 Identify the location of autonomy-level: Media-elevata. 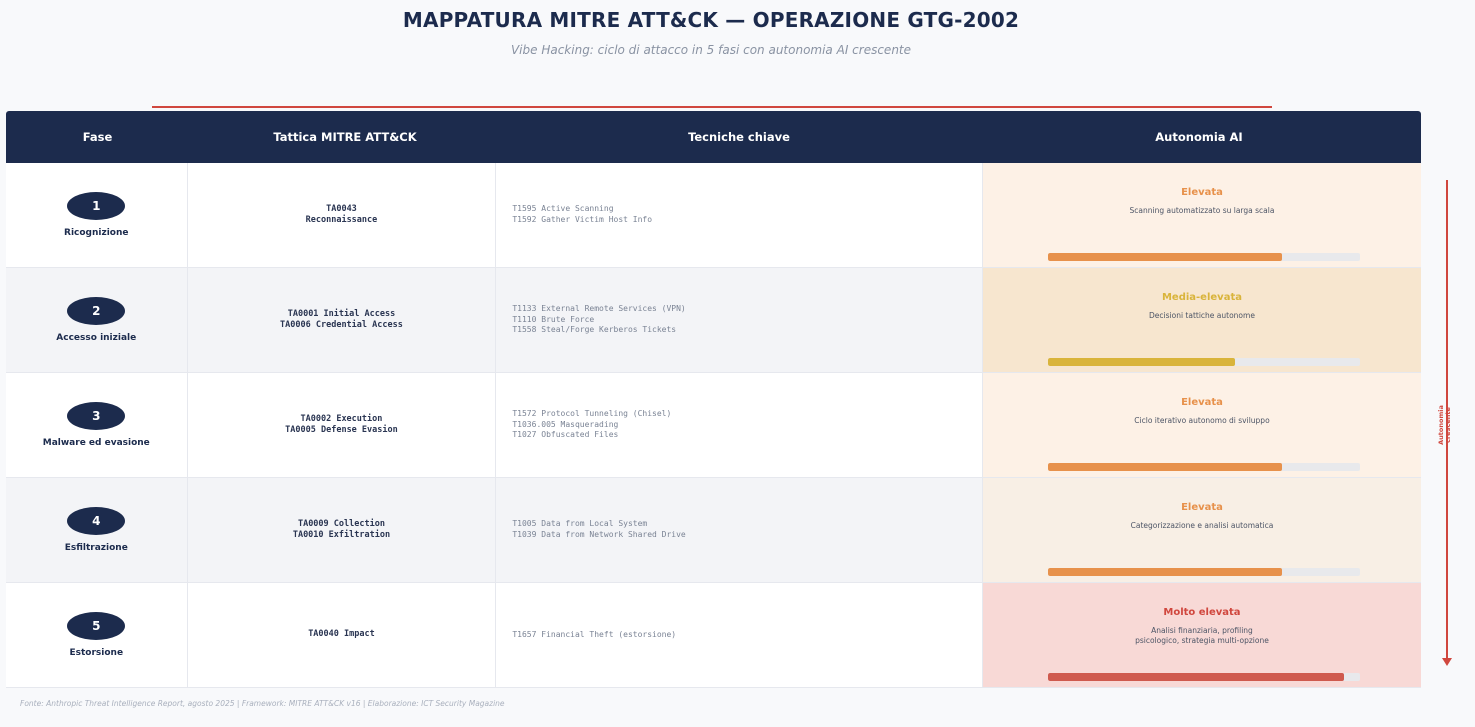
(1201, 297).